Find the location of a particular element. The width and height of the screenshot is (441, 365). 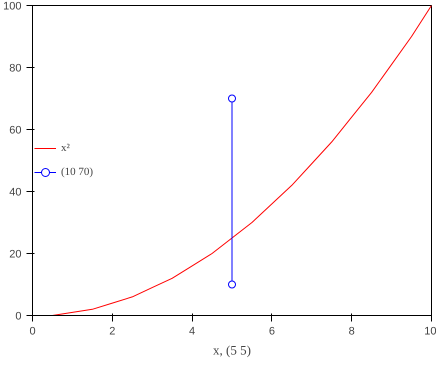

x-tick-label: 0 is located at coordinates (32, 332).